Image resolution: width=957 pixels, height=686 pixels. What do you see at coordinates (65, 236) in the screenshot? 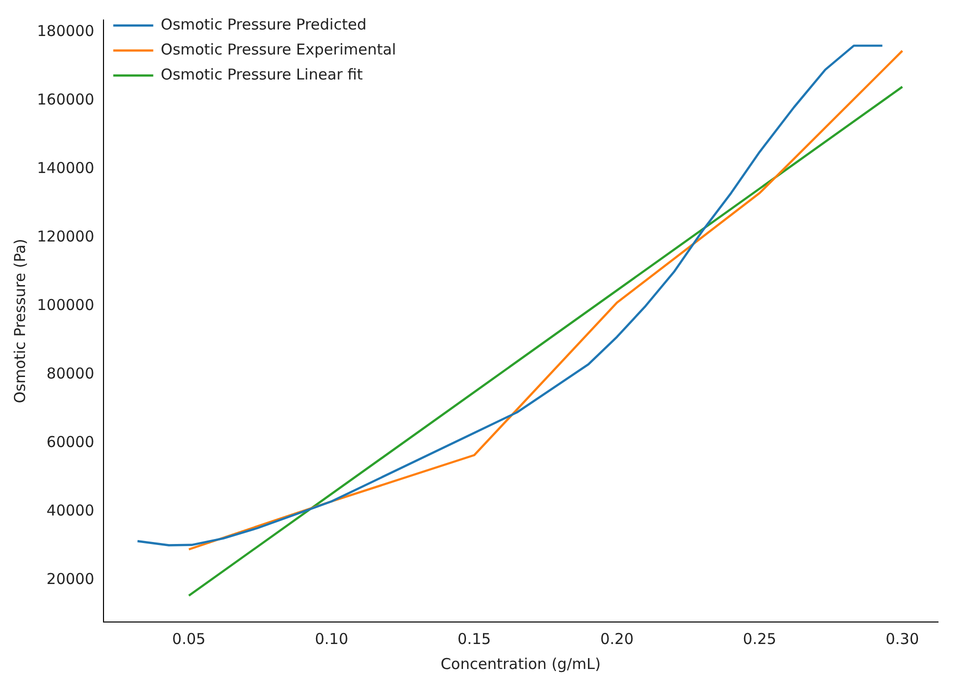
I see `y-tick-label: 120000` at bounding box center [65, 236].